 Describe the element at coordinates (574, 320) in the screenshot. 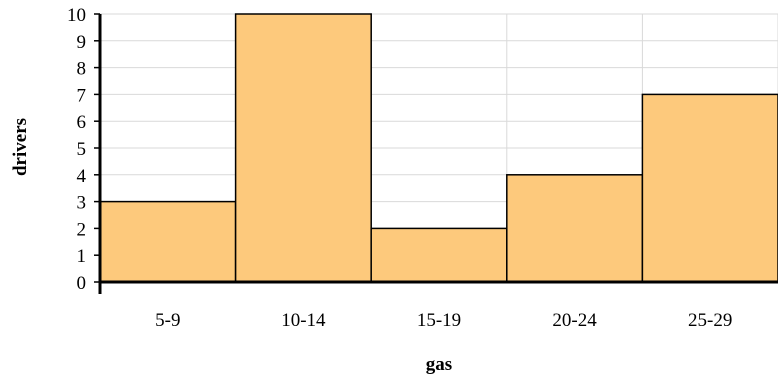

I see `x-category-label: 20-24` at that location.